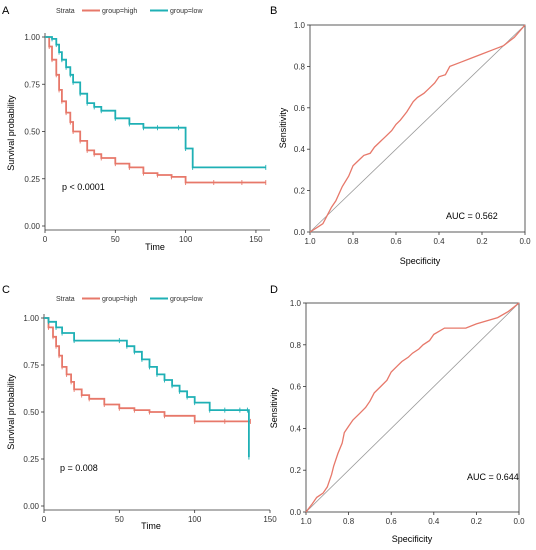  Describe the element at coordinates (6, 11) in the screenshot. I see `panel-letter-a: A` at that location.